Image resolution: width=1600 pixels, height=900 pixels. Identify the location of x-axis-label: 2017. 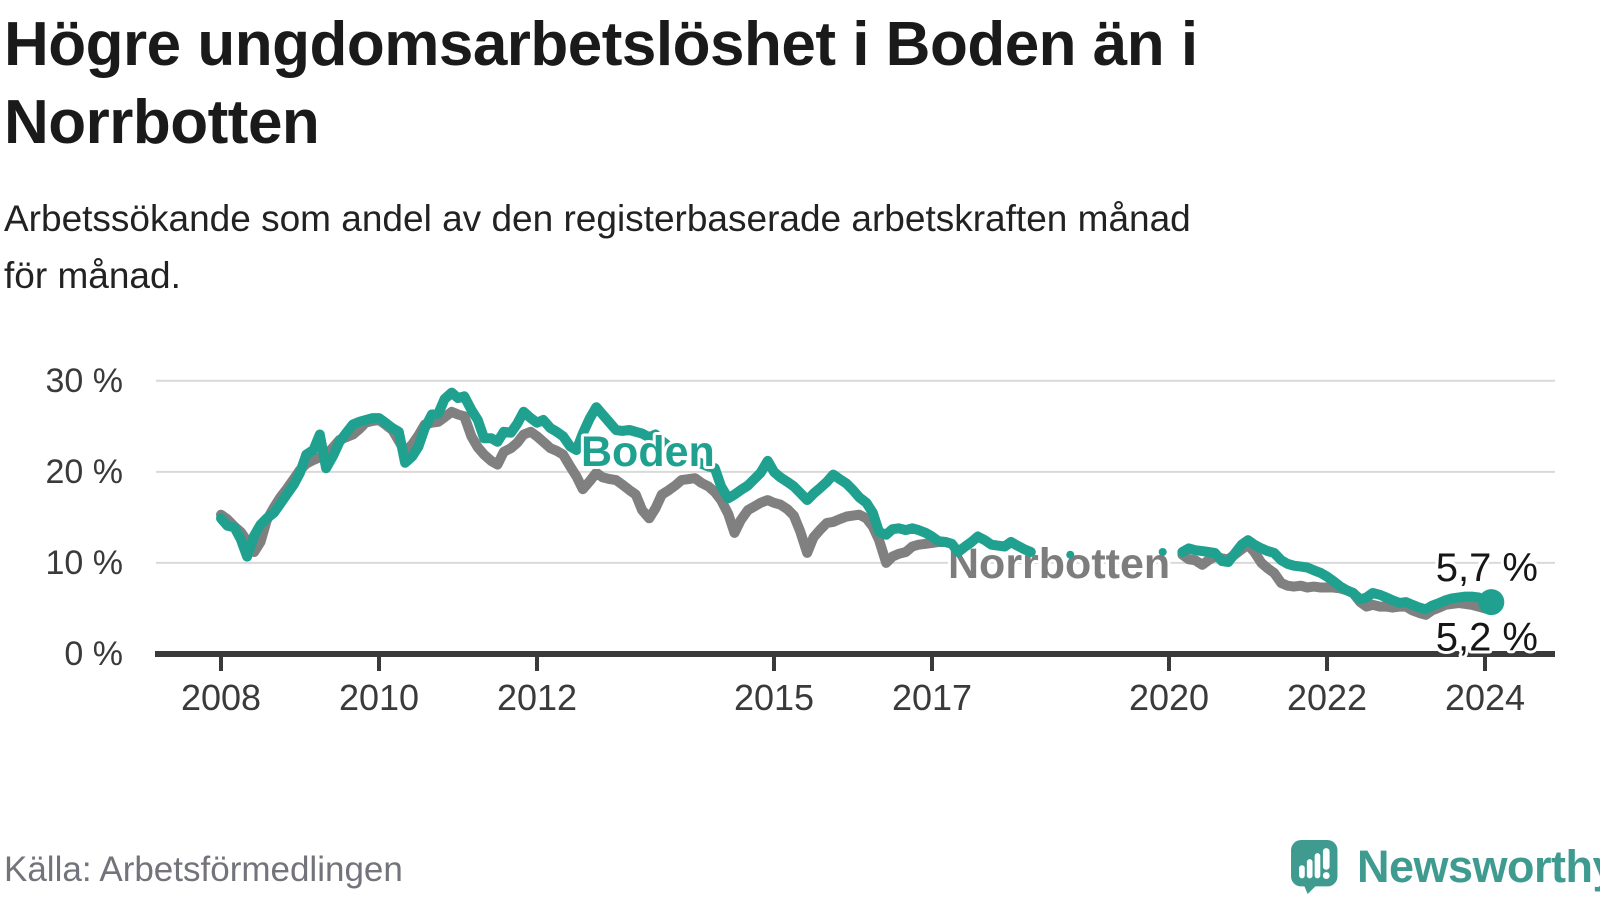
(932, 697).